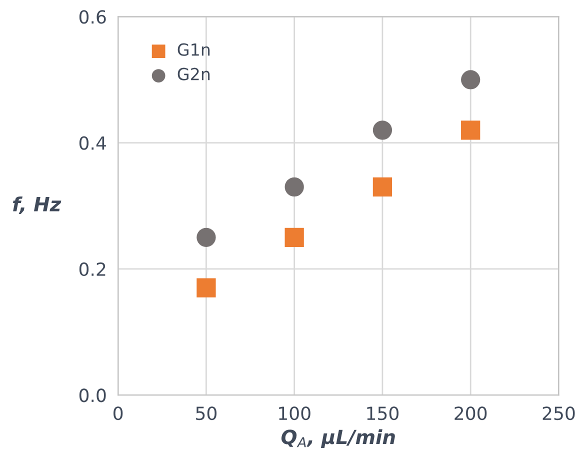 The width and height of the screenshot is (576, 476). I want to click on legend-label: G1n, so click(194, 49).